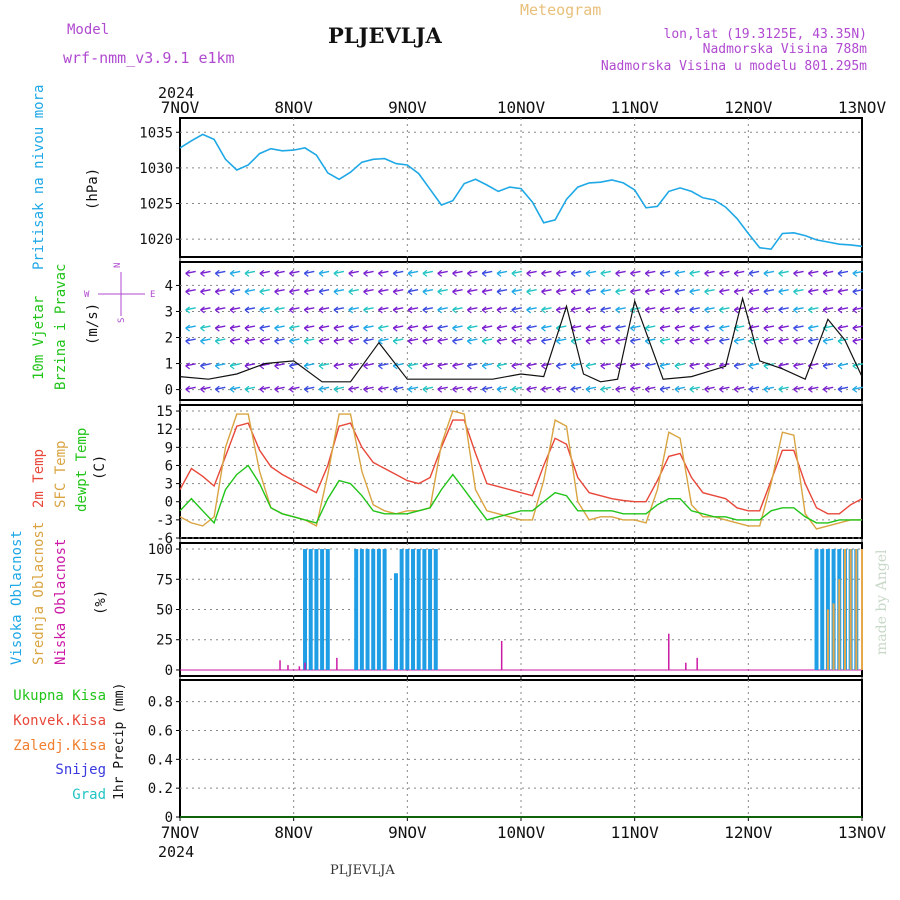 The width and height of the screenshot is (900, 900). Describe the element at coordinates (169, 671) in the screenshot. I see `y-tick-label: 0` at that location.